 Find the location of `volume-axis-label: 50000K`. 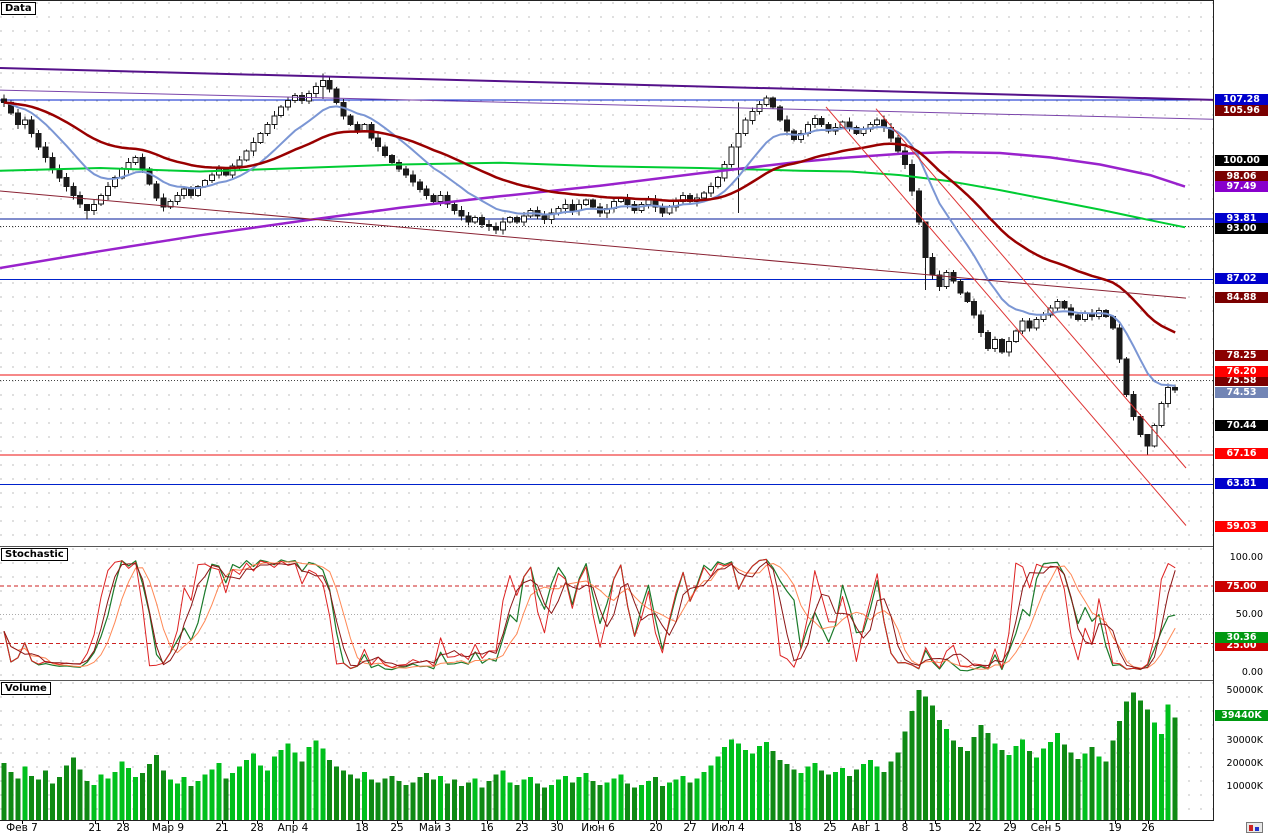

volume-axis-label: 50000K is located at coordinates (1244, 690).